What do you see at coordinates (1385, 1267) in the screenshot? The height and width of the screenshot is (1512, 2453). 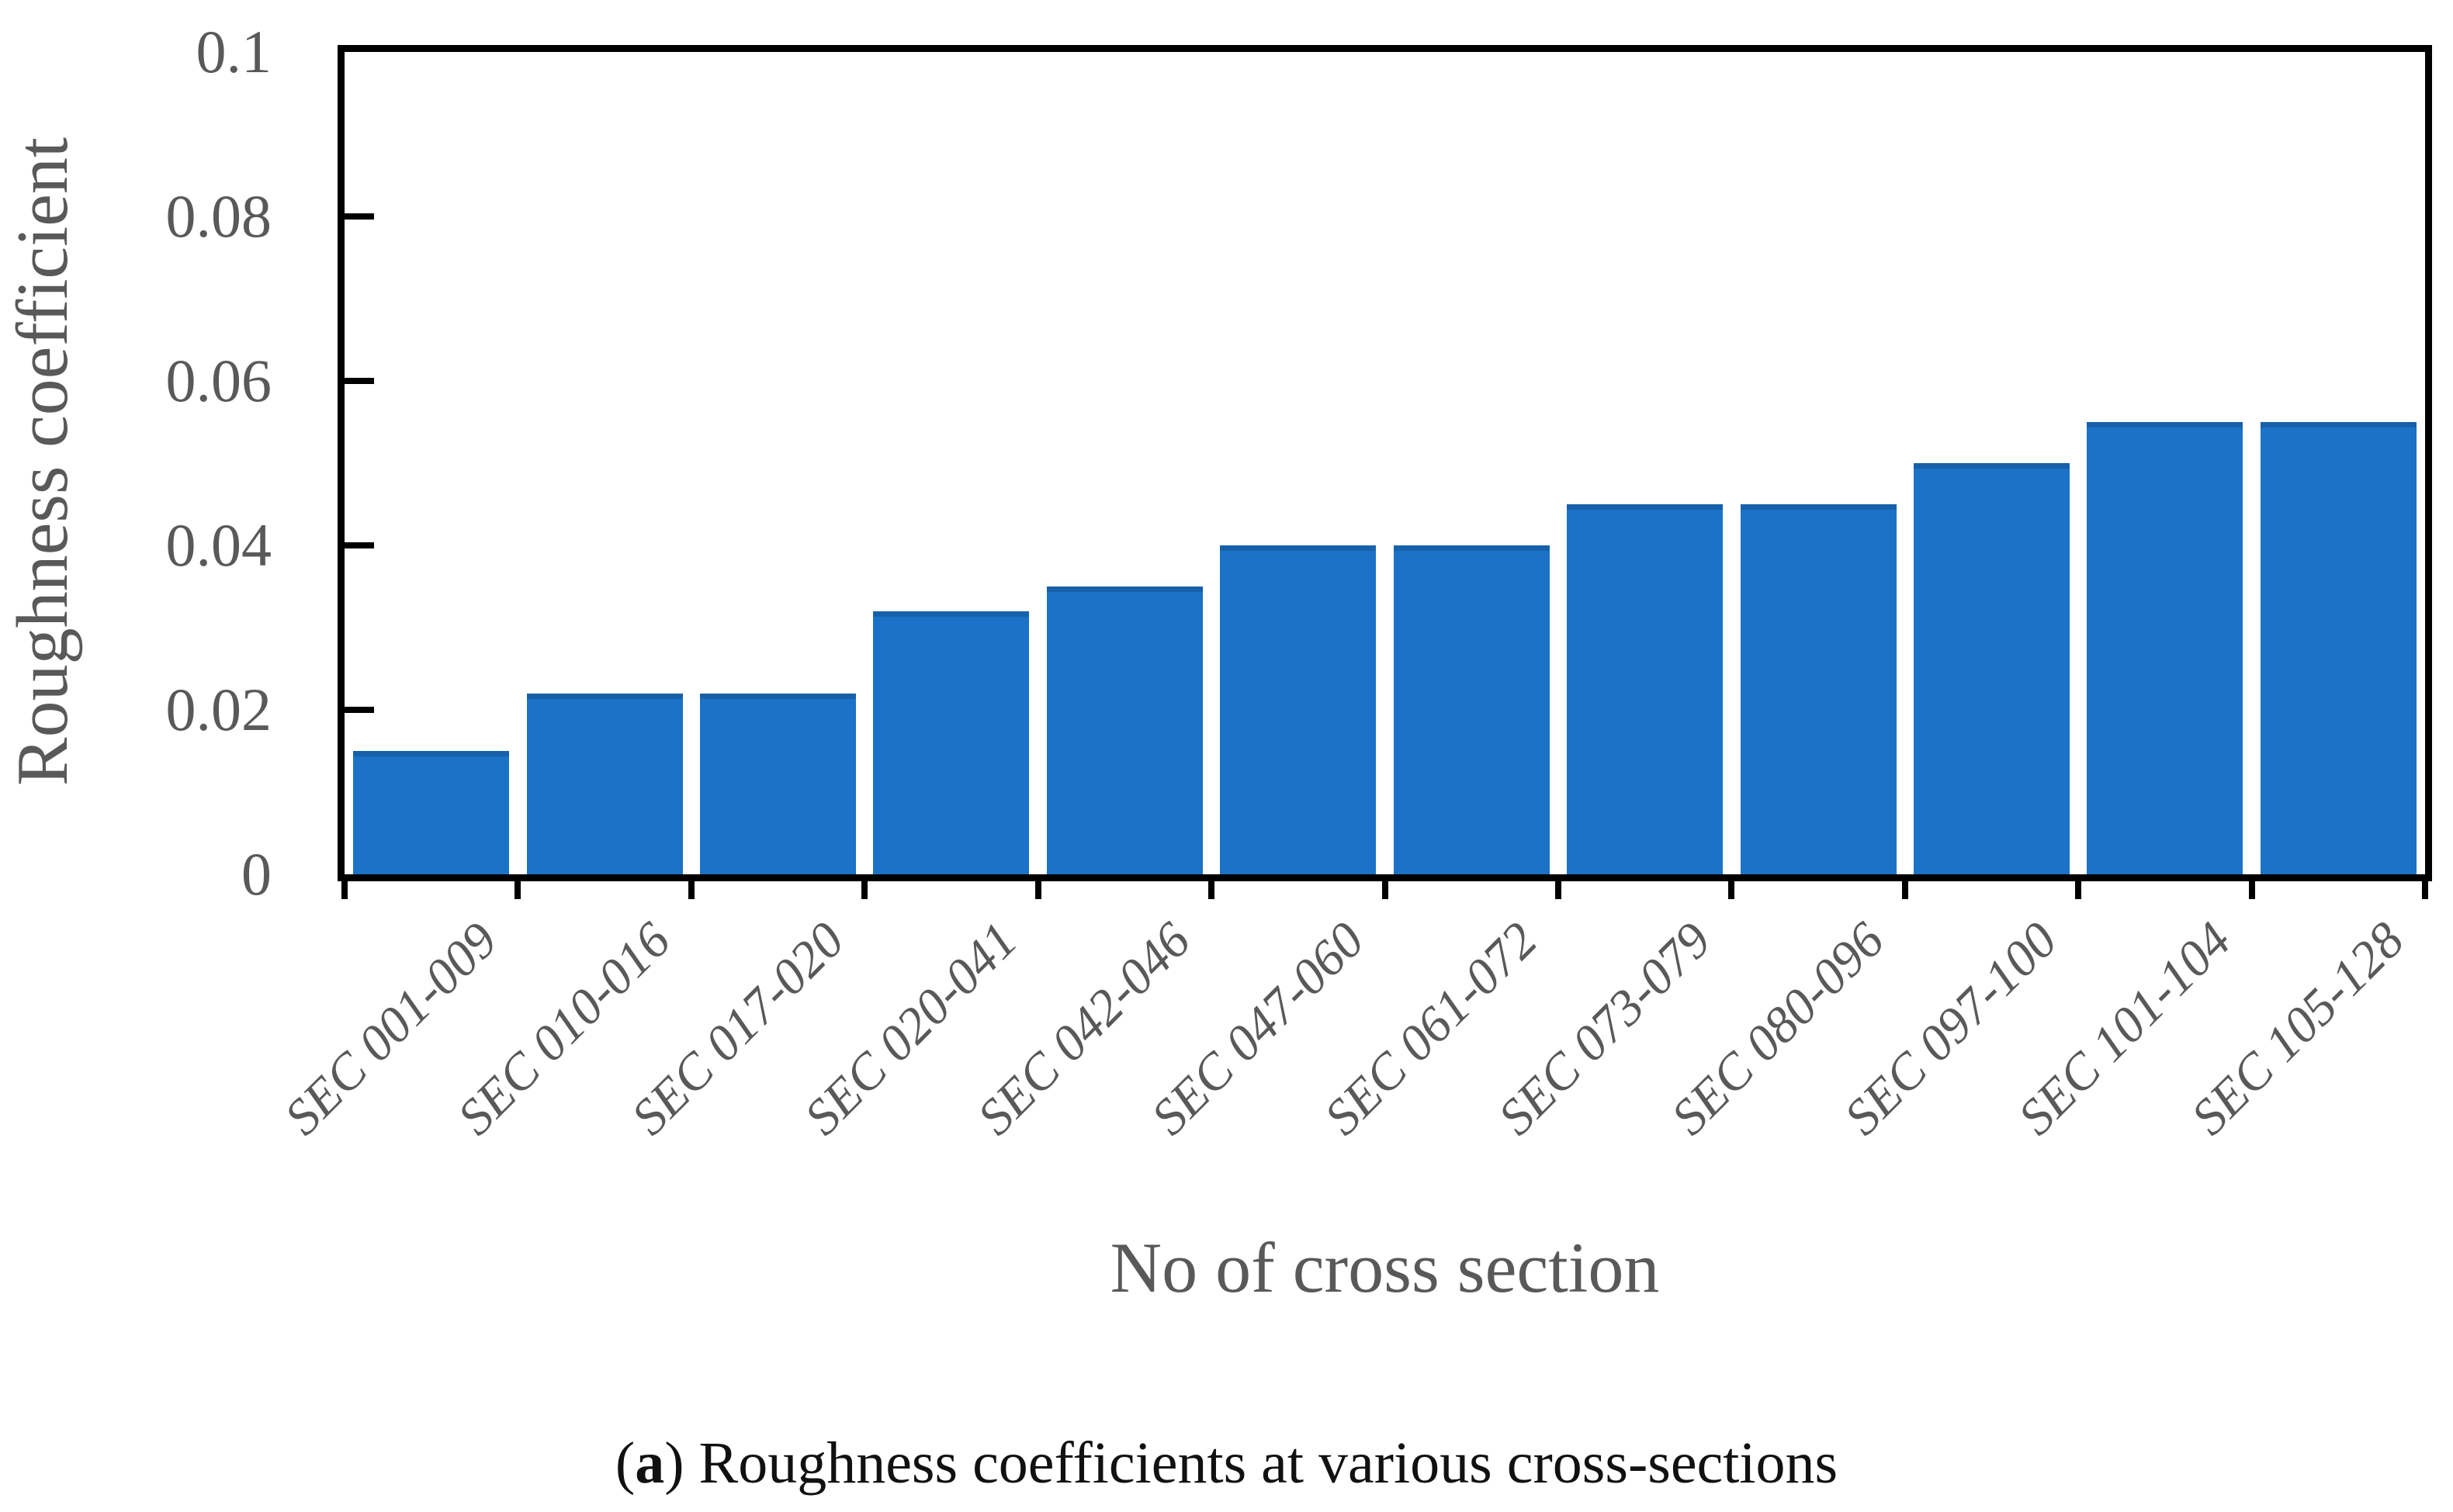 I see `x-axis-title: No of cross section` at bounding box center [1385, 1267].